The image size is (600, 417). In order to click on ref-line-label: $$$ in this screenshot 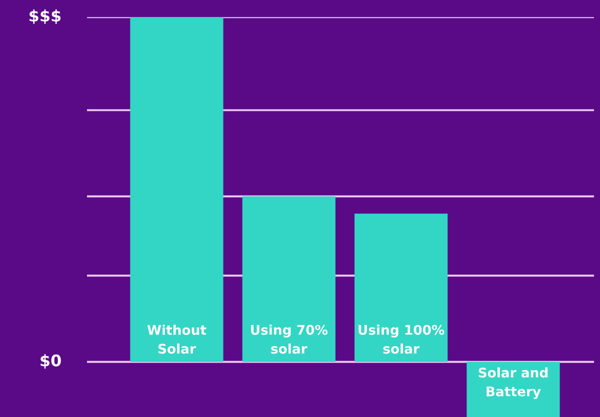, I will do `click(45, 16)`.